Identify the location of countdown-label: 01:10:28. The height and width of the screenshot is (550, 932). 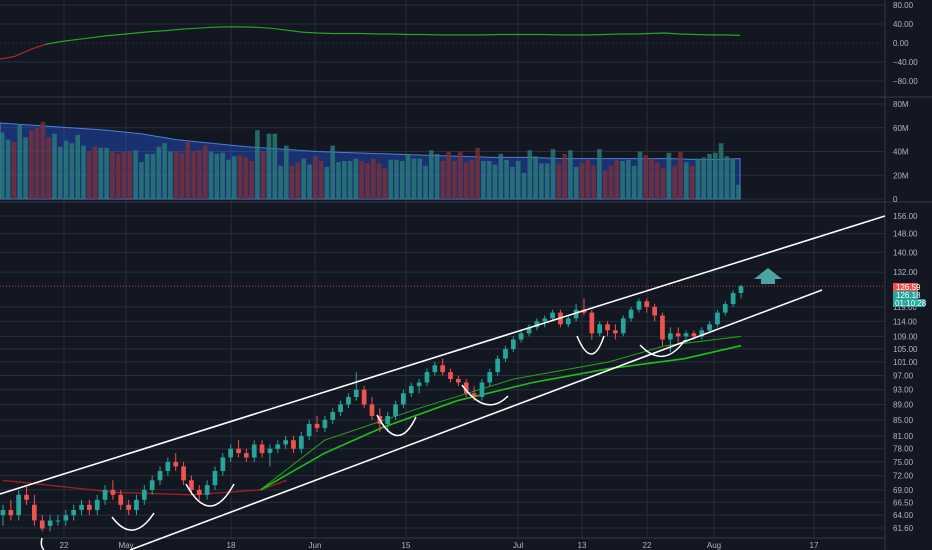
(911, 303).